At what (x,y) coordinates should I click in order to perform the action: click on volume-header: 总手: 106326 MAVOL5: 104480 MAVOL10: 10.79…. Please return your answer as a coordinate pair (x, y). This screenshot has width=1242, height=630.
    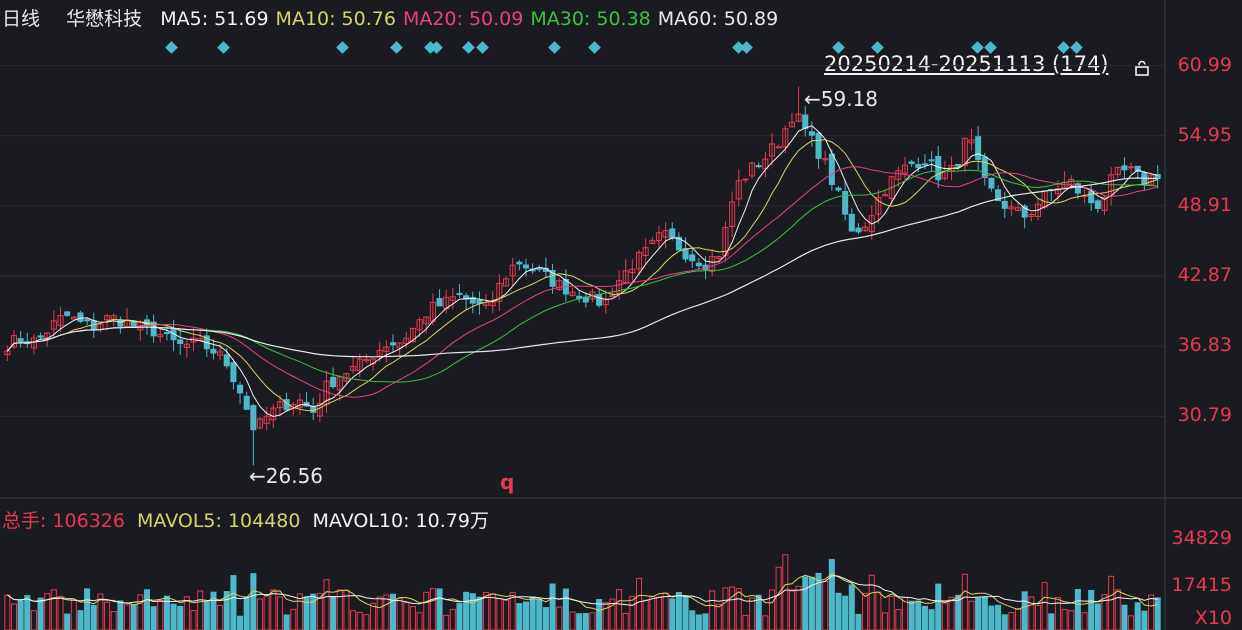
    Looking at the image, I should click on (245, 519).